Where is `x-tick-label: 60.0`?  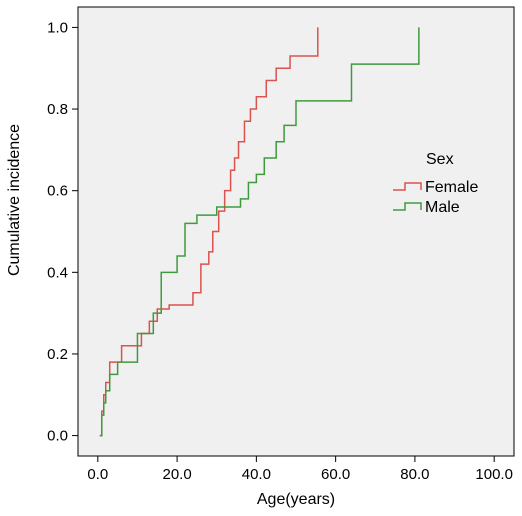
x-tick-label: 60.0 is located at coordinates (335, 474).